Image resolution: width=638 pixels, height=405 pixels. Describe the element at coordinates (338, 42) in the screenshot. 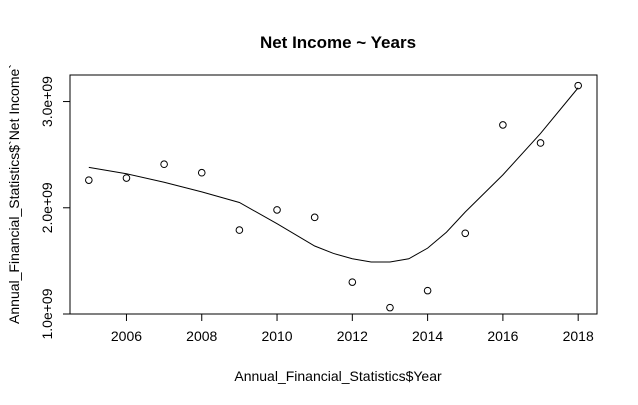

I see `chart-title: Net Income ~ Years` at that location.